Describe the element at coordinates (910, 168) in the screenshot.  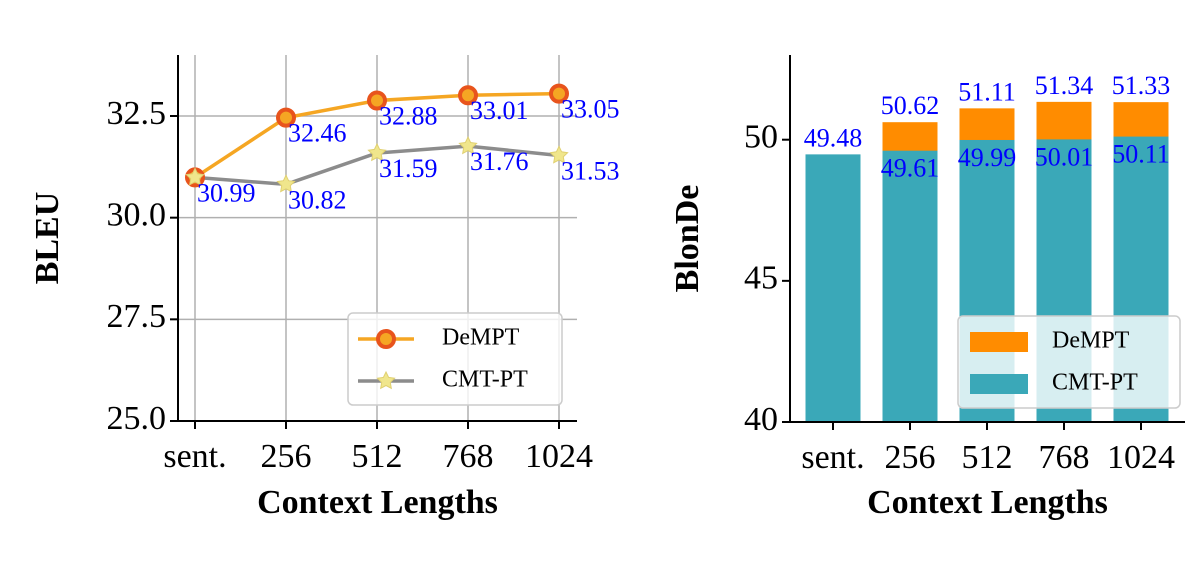
I see `data-label: 49.61` at that location.